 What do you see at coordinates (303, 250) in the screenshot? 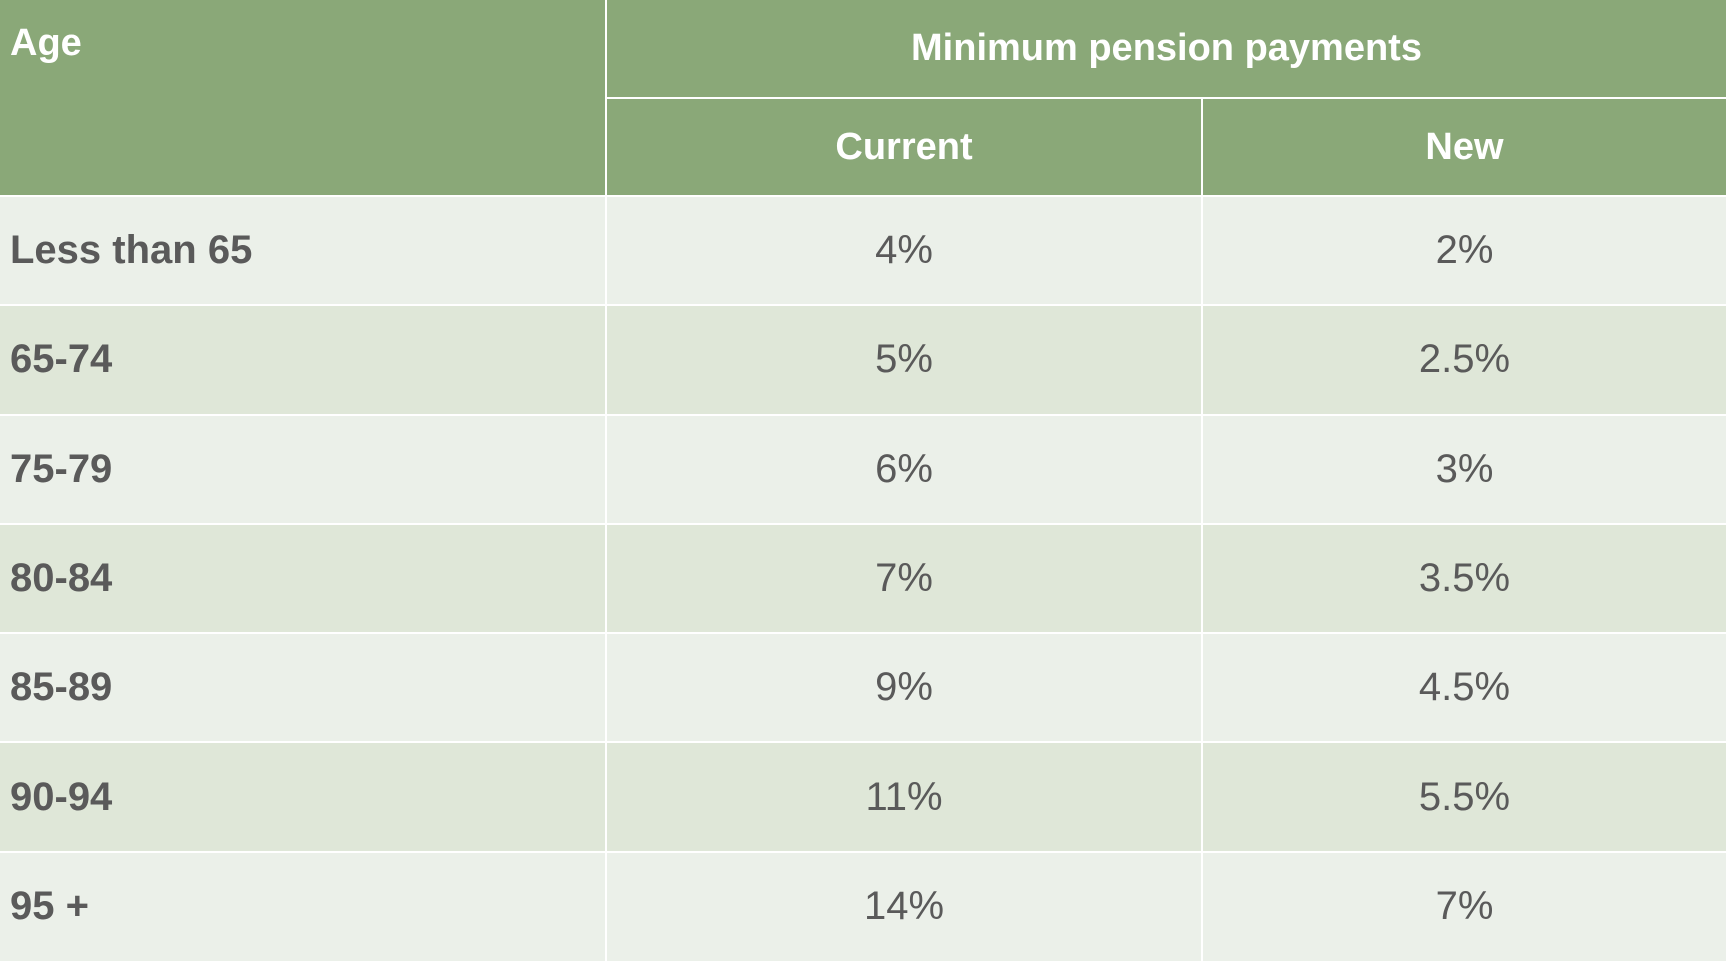
I see `age-cell: Less than 65` at bounding box center [303, 250].